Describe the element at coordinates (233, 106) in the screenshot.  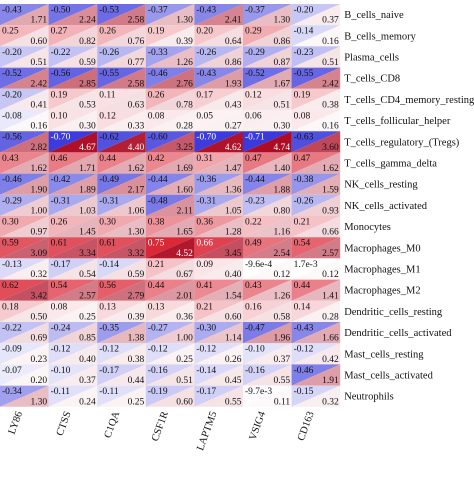
I see `significance-label: 0.43` at that location.